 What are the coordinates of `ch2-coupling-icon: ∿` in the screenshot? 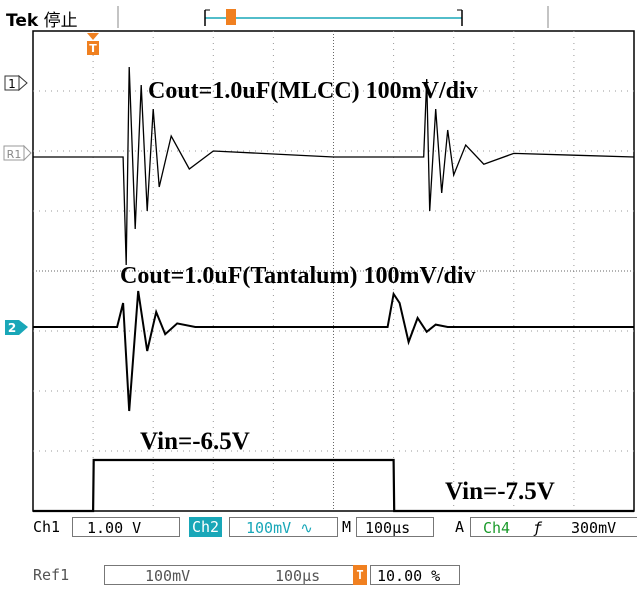 It's located at (306, 528).